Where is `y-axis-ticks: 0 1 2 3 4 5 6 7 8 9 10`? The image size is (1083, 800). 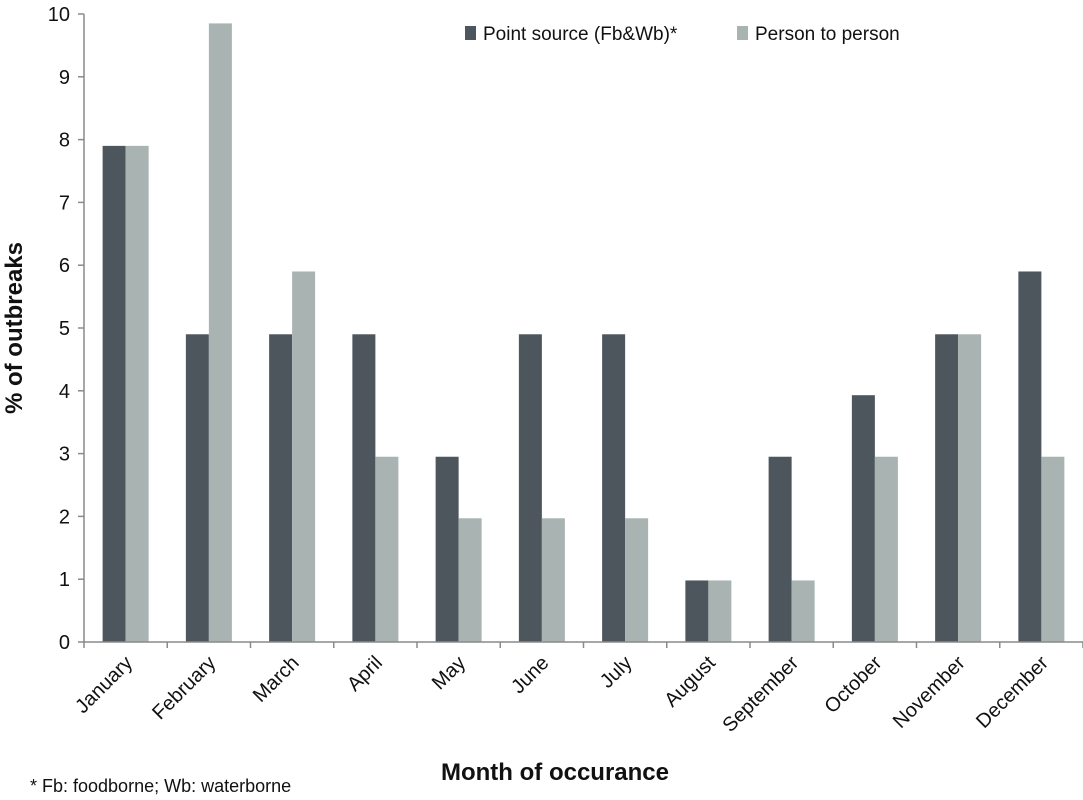
y-axis-ticks: 0 1 2 3 4 5 6 7 8 9 10 is located at coordinates (66, 329).